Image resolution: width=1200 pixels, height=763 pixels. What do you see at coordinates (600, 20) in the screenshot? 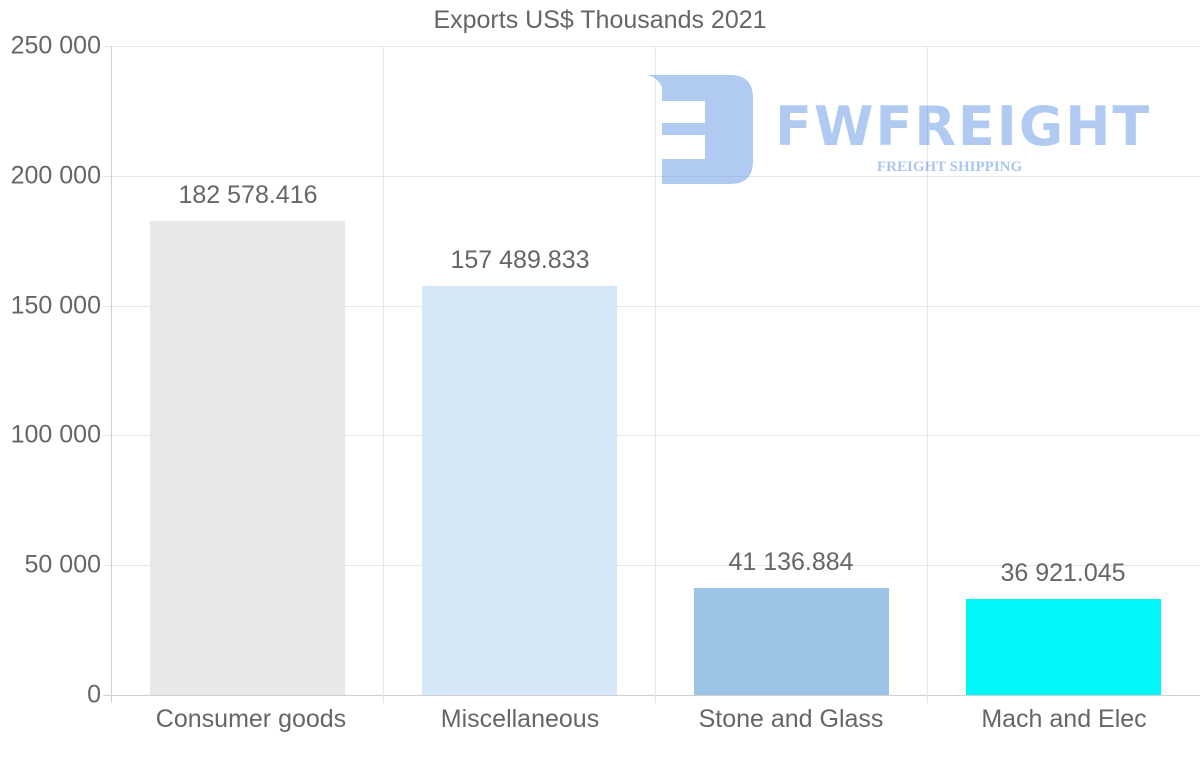
I see `chart-title: Exports US$ Thousands 2021` at bounding box center [600, 20].